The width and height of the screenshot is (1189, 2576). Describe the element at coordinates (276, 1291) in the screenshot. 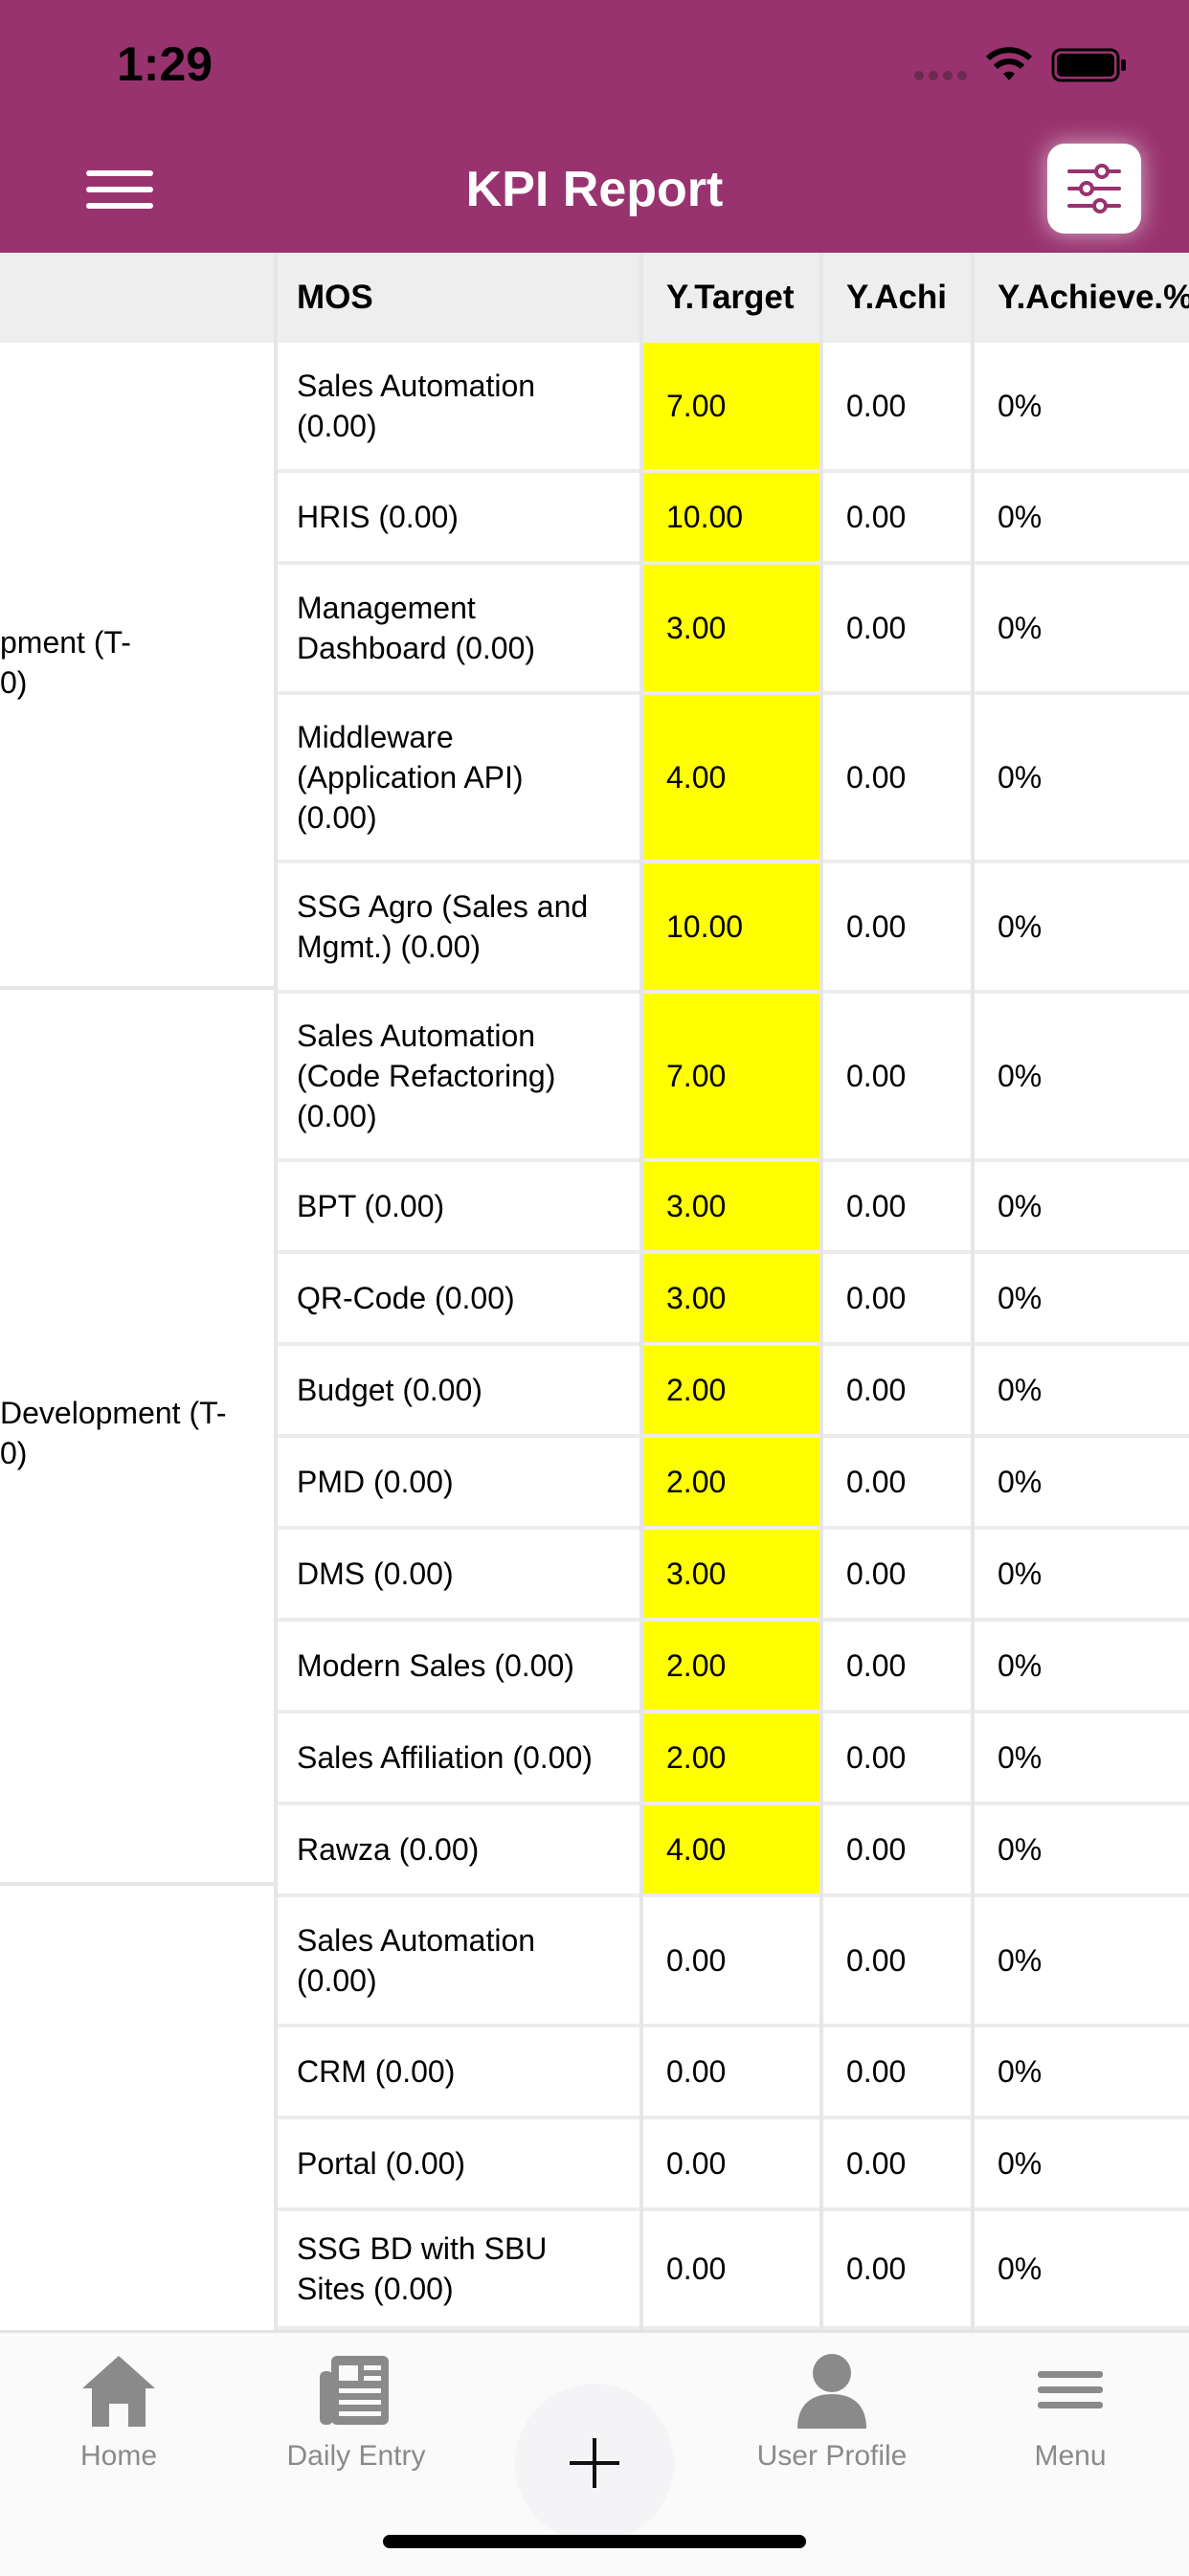

I see `column-divider` at that location.